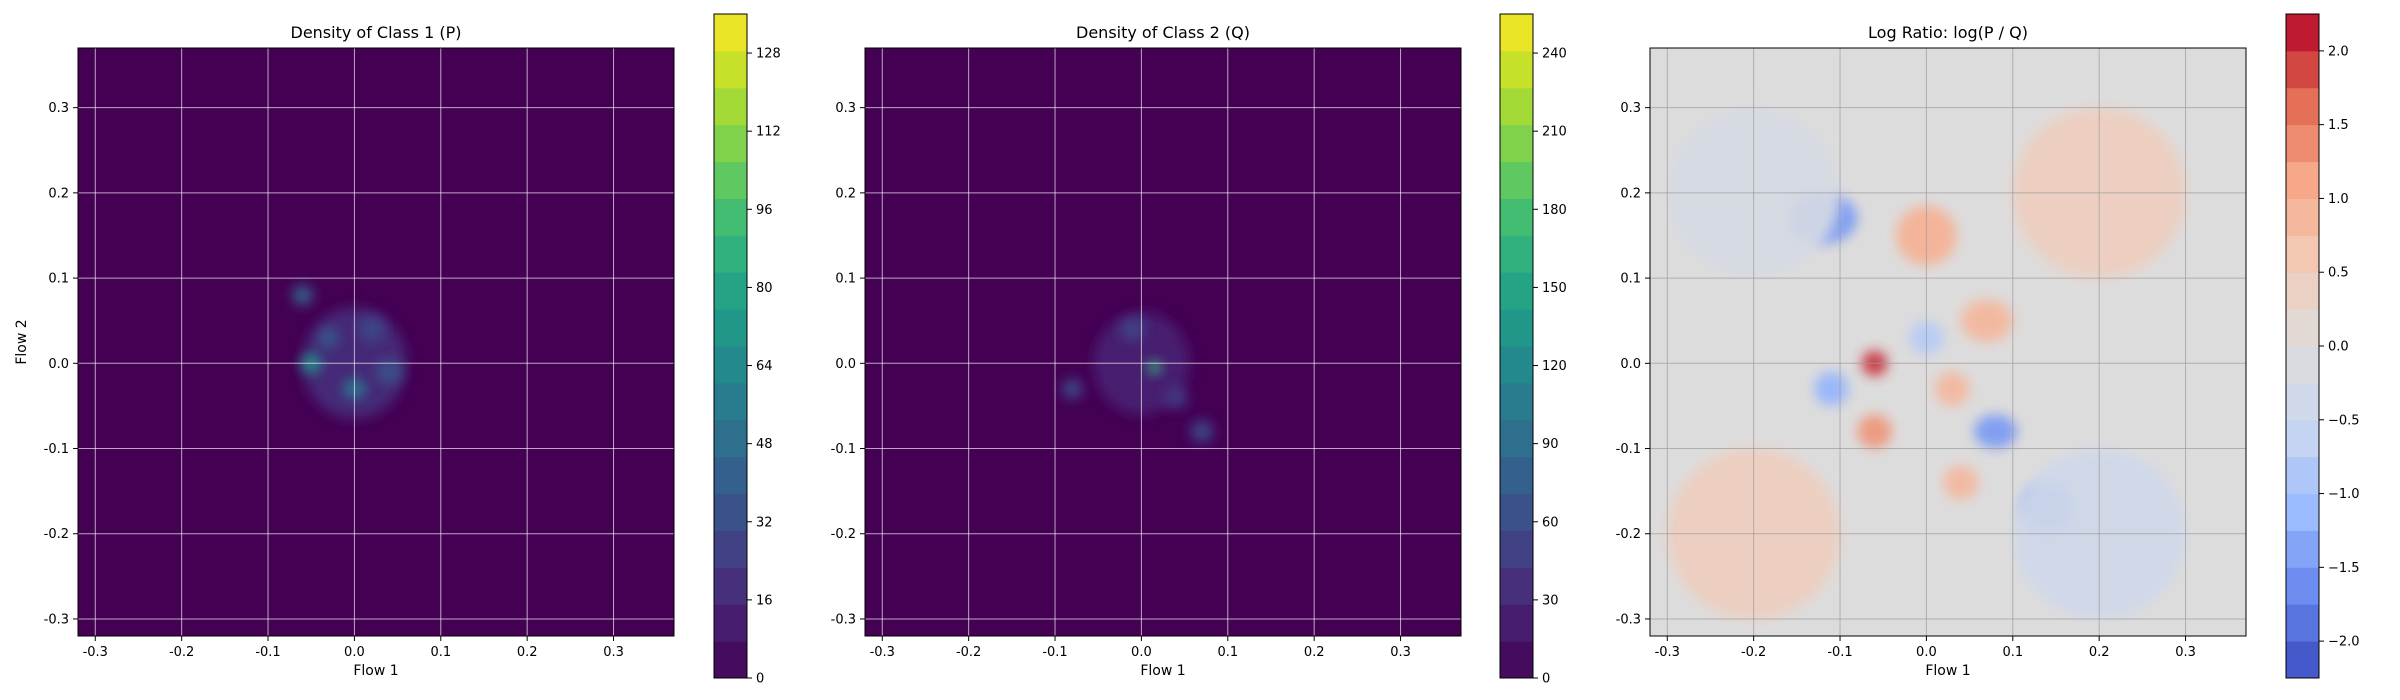  What do you see at coordinates (2338, 199) in the screenshot?
I see `colorbar-tick-label: 1.0` at bounding box center [2338, 199].